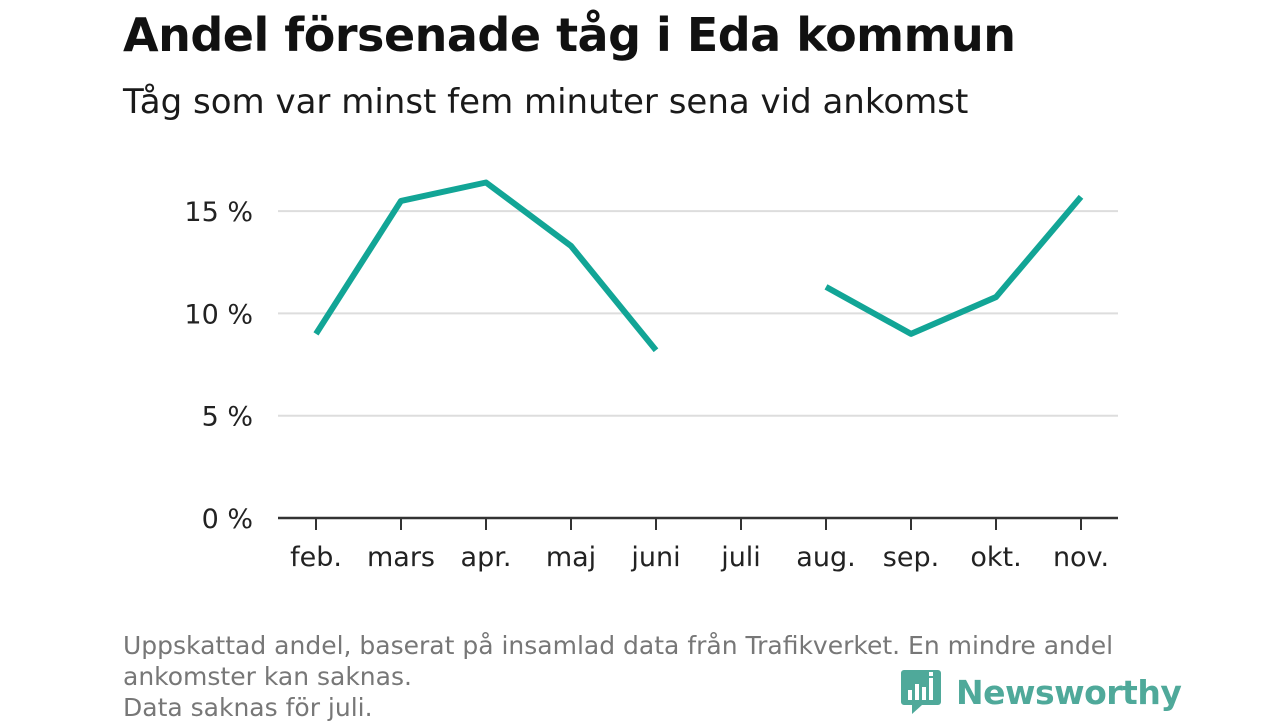  What do you see at coordinates (571, 557) in the screenshot?
I see `x-tick-label: maj` at bounding box center [571, 557].